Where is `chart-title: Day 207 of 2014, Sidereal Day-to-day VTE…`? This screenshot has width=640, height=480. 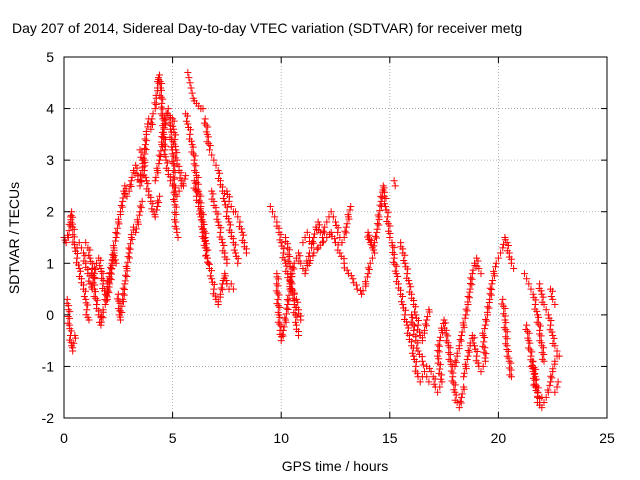
chart-title: Day 207 of 2014, Sidereal Day-to-day VTE… is located at coordinates (267, 28).